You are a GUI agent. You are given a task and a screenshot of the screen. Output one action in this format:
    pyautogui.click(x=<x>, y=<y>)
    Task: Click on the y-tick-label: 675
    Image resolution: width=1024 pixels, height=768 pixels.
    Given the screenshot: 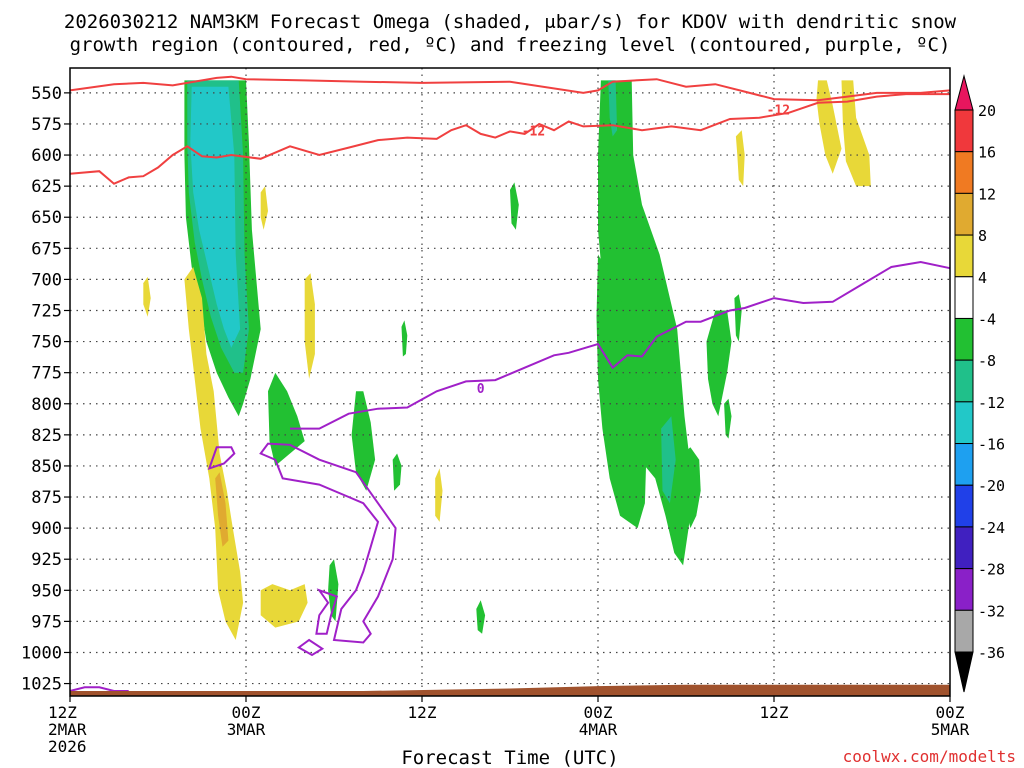 What is the action you would take?
    pyautogui.click(x=46, y=249)
    